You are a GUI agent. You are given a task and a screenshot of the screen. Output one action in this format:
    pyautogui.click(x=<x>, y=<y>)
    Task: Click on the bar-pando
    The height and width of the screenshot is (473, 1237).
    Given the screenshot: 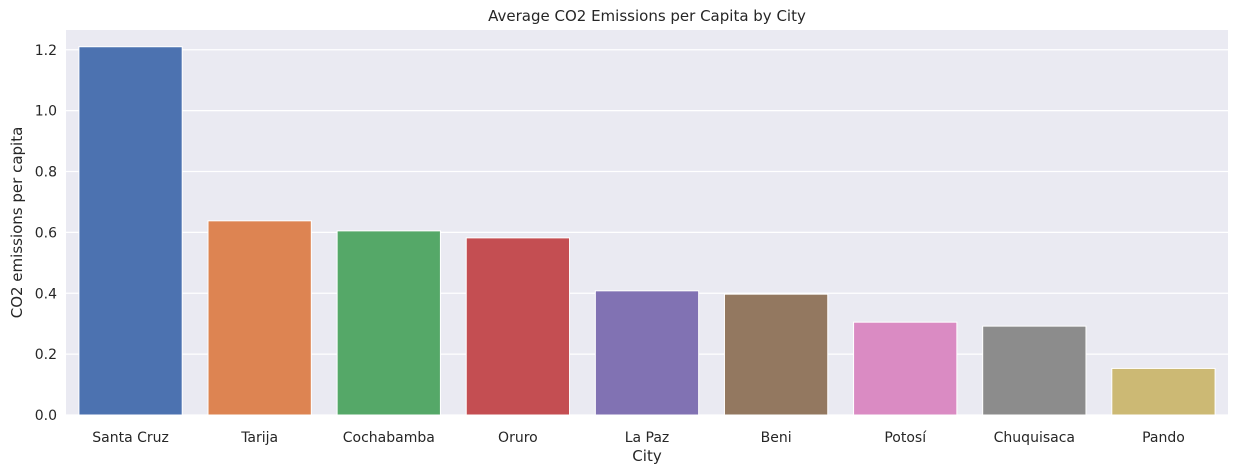 What is the action you would take?
    pyautogui.click(x=1163, y=391)
    